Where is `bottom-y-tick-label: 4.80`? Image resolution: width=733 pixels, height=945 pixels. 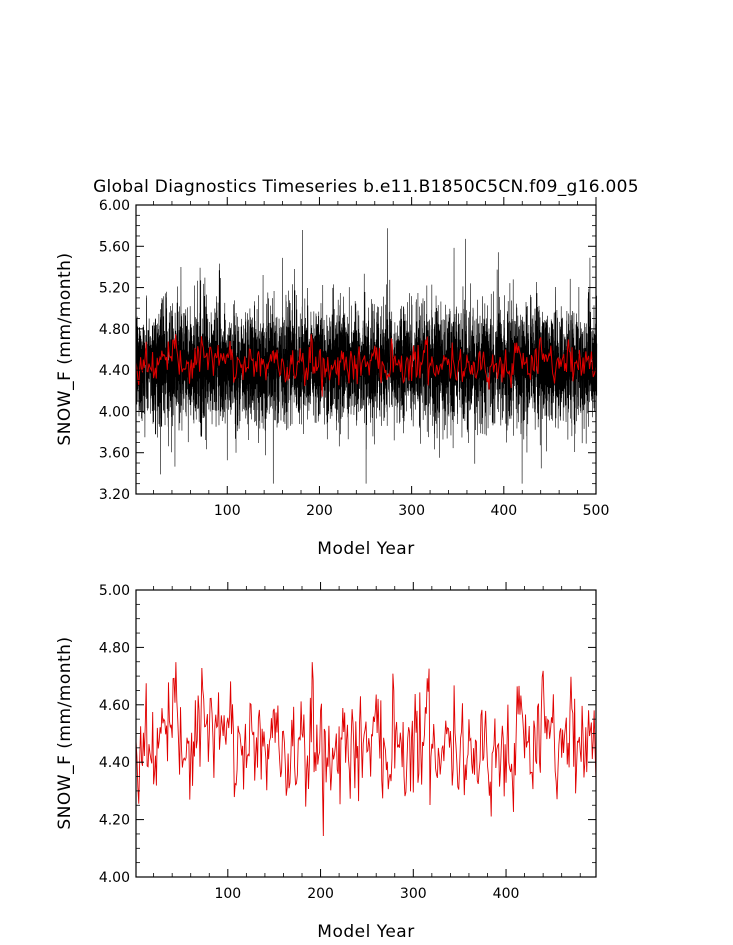
bottom-y-tick-label: 4.80 is located at coordinates (114, 648).